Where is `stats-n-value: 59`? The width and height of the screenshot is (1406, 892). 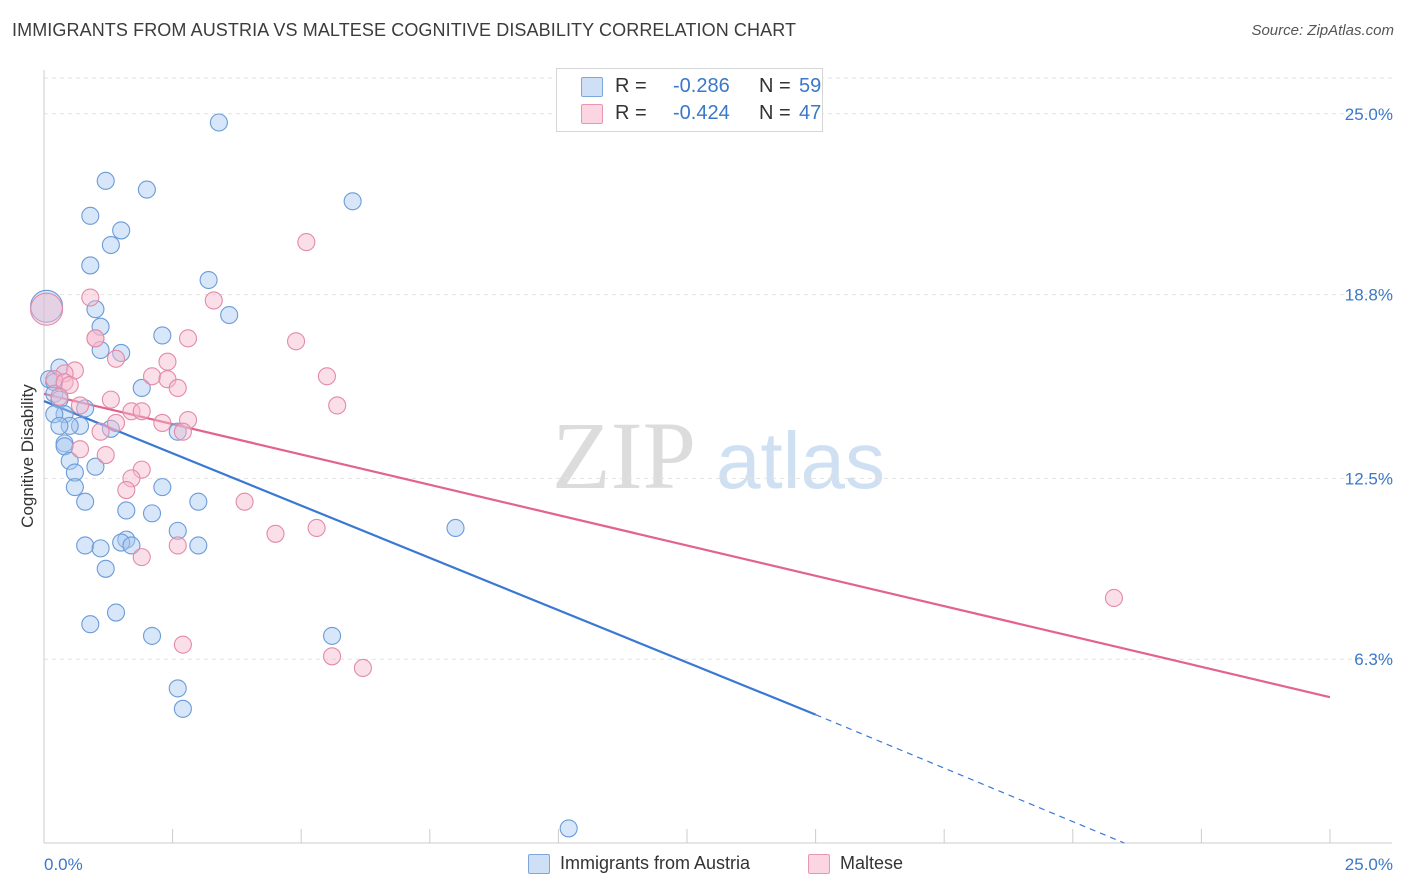 stats-n-value: 59 is located at coordinates (810, 86).